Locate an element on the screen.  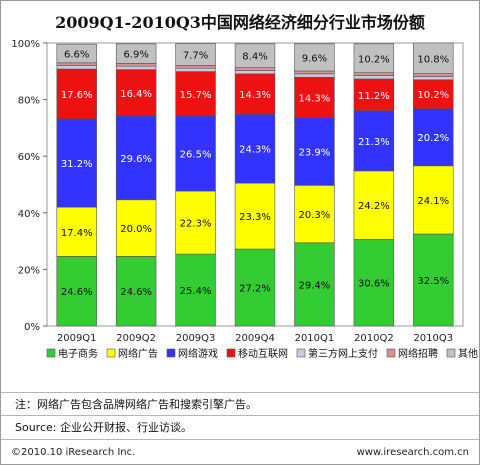
data-label: 16.4% is located at coordinates (136, 94).